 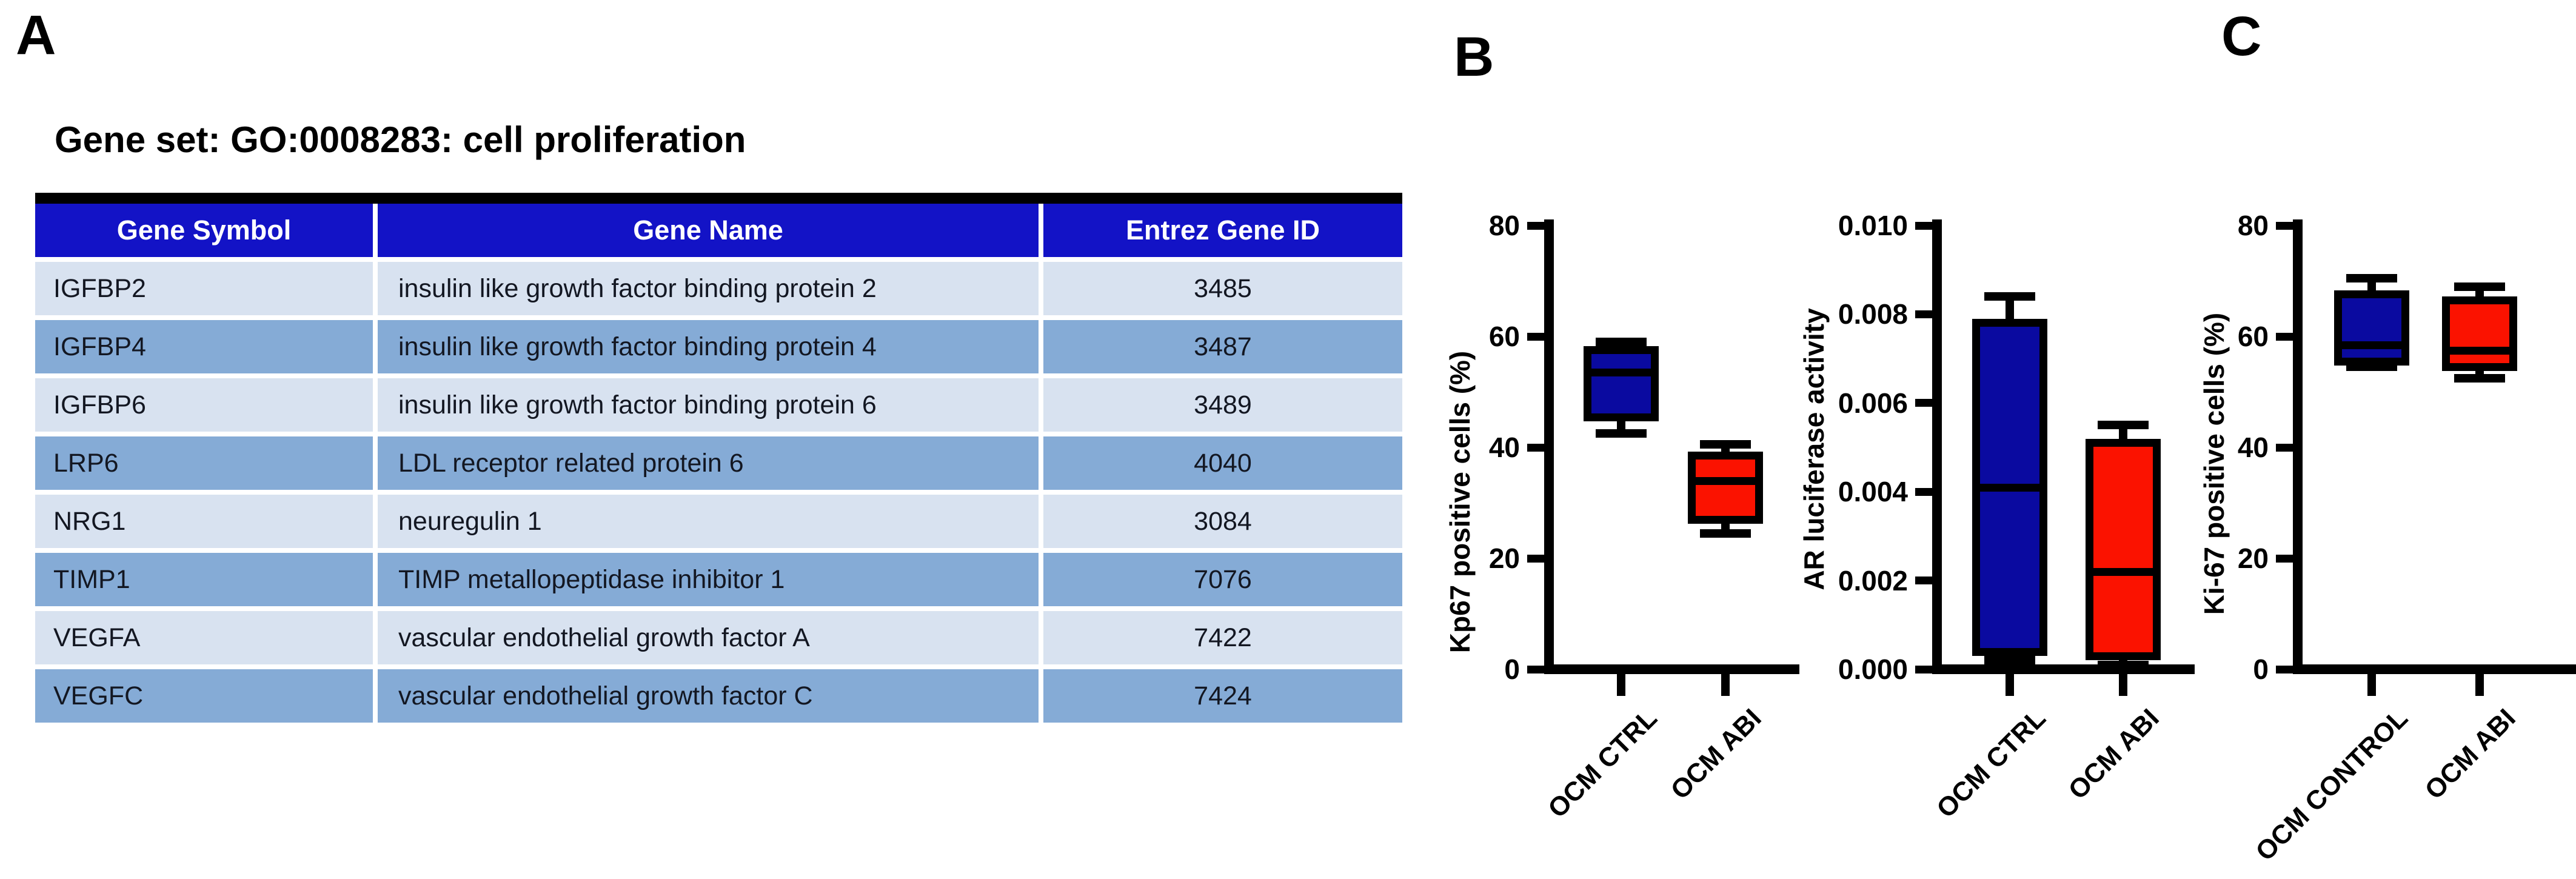 What do you see at coordinates (1873, 225) in the screenshot?
I see `y-tick-label: 0.010` at bounding box center [1873, 225].